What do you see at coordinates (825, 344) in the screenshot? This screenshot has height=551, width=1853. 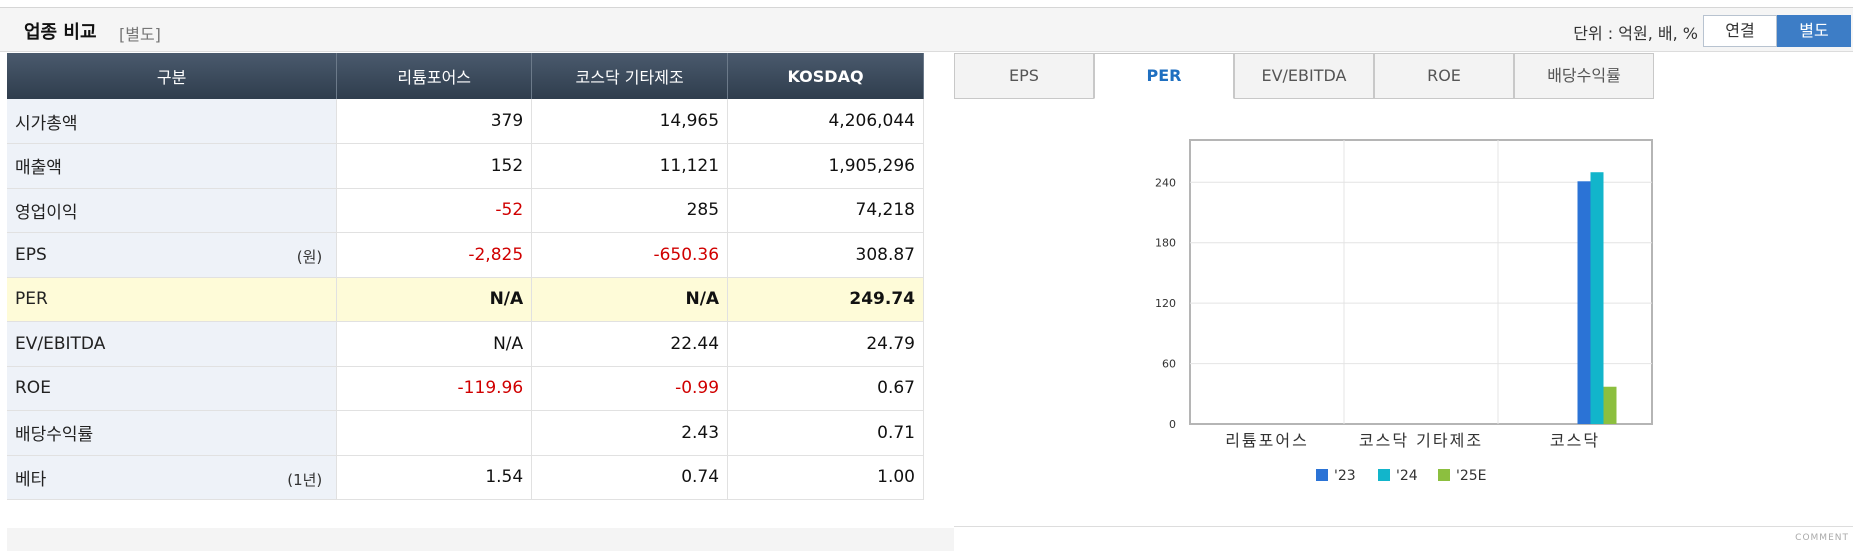 I see `table-cell: 24.79` at bounding box center [825, 344].